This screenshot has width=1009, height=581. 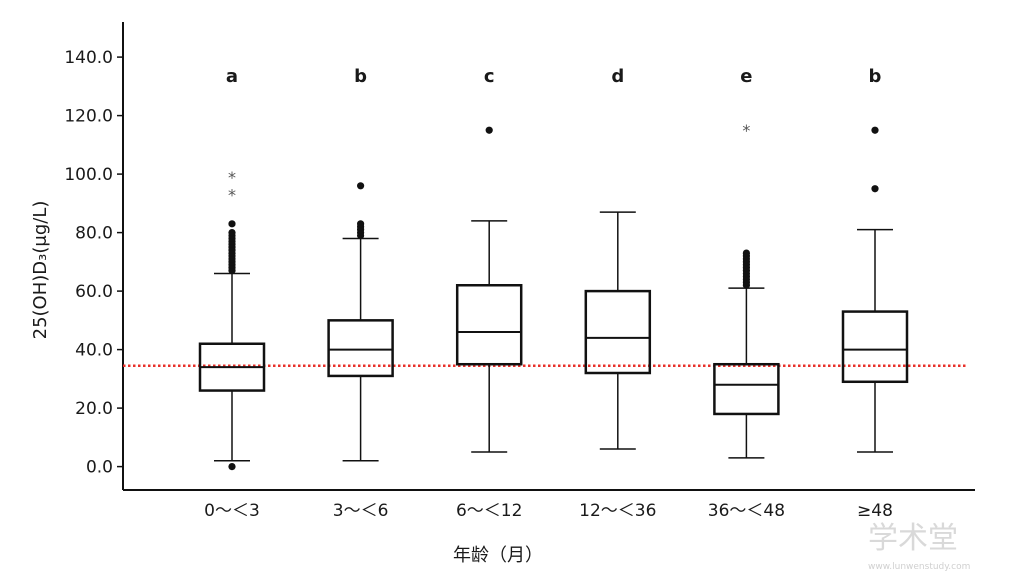 I want to click on x-tick-label: 12～＜36, so click(x=617, y=511).